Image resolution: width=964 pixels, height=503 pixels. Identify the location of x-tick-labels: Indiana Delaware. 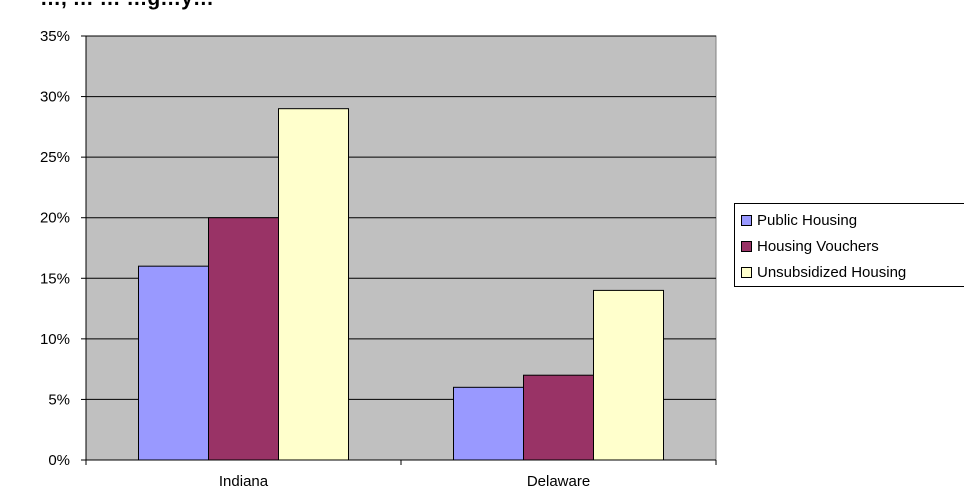
(404, 481).